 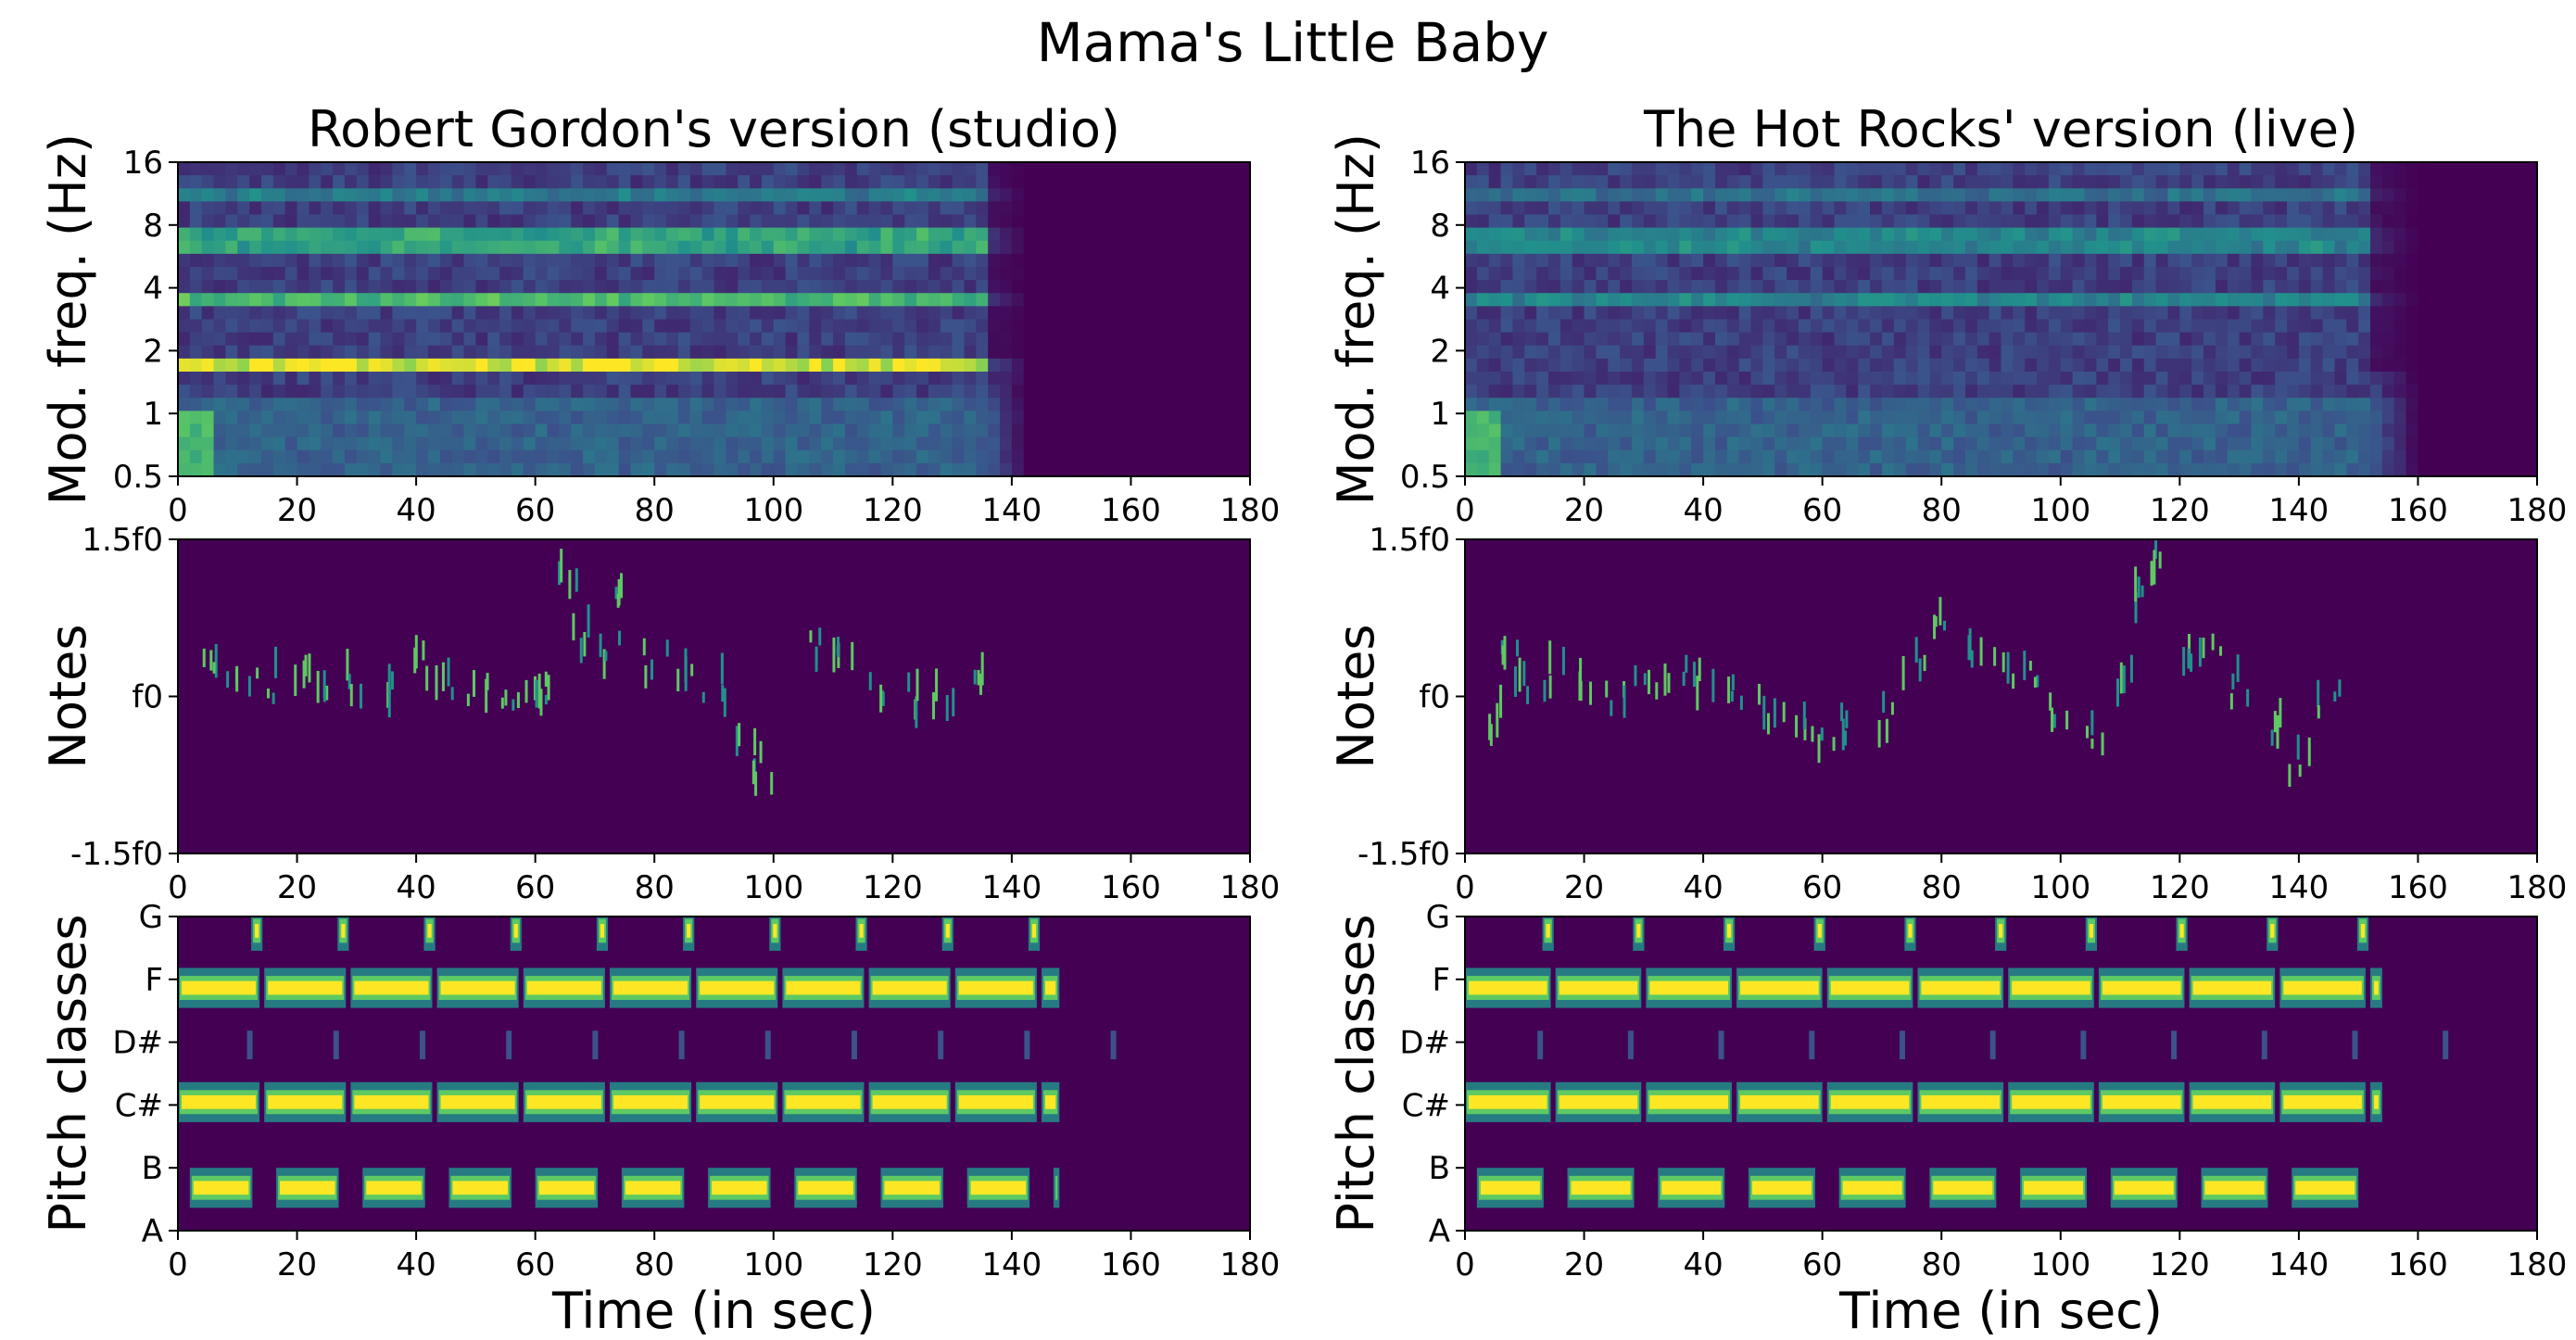 What do you see at coordinates (138, 477) in the screenshot?
I see `y-tick-label: 0.5` at bounding box center [138, 477].